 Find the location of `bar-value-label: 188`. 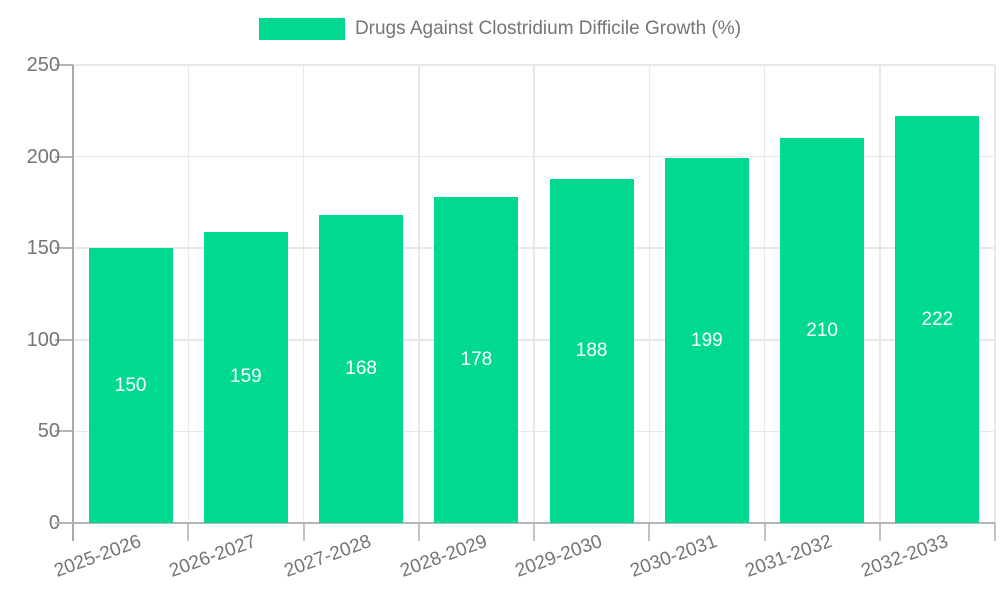

bar-value-label: 188 is located at coordinates (591, 350).